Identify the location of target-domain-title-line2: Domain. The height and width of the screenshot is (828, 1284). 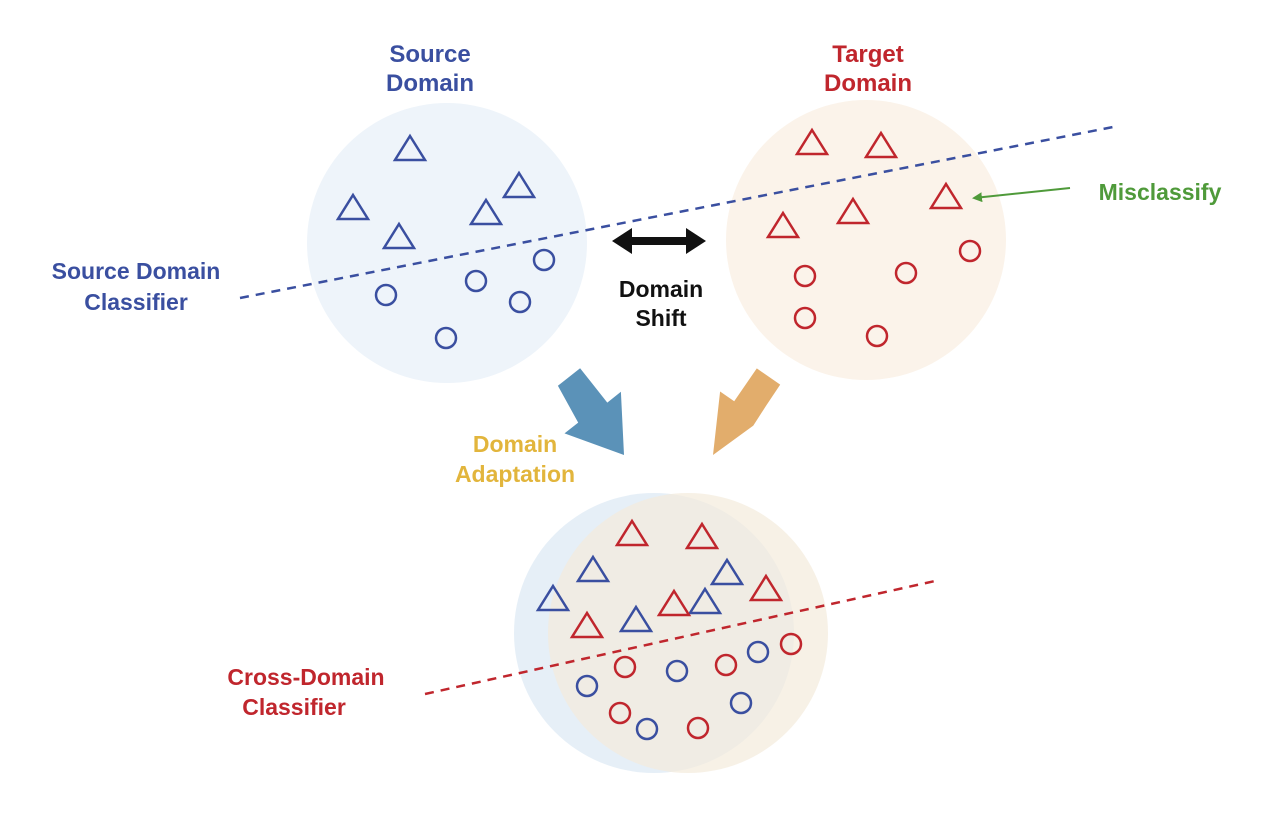
(868, 83).